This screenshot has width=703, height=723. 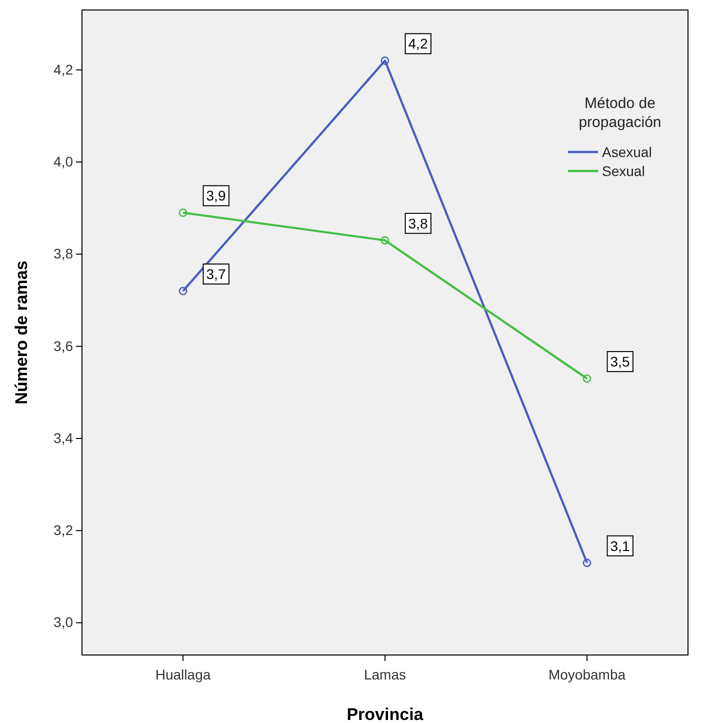 I want to click on y-tick-label: 3,4, so click(x=64, y=438).